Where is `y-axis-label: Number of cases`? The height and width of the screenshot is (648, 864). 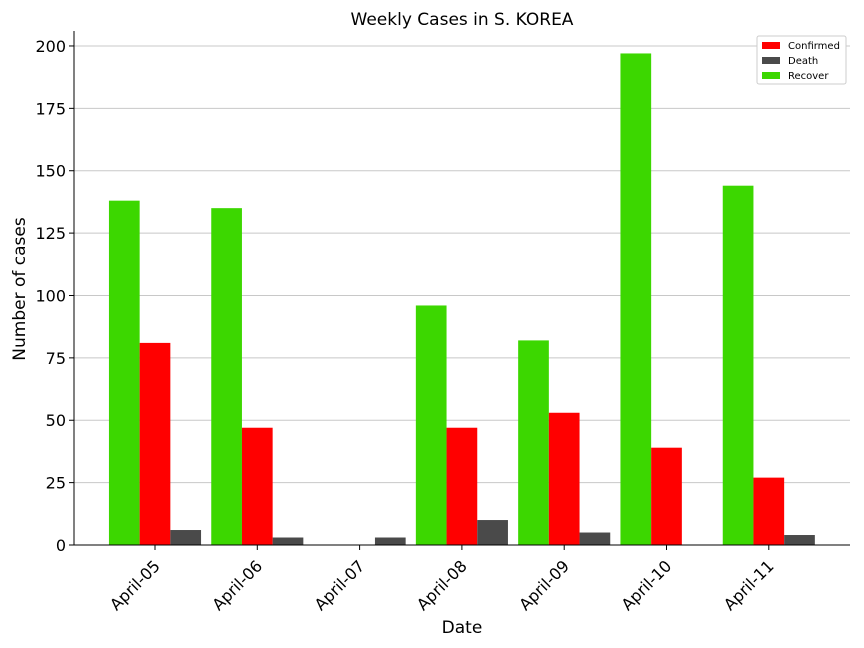
y-axis-label: Number of cases is located at coordinates (20, 289).